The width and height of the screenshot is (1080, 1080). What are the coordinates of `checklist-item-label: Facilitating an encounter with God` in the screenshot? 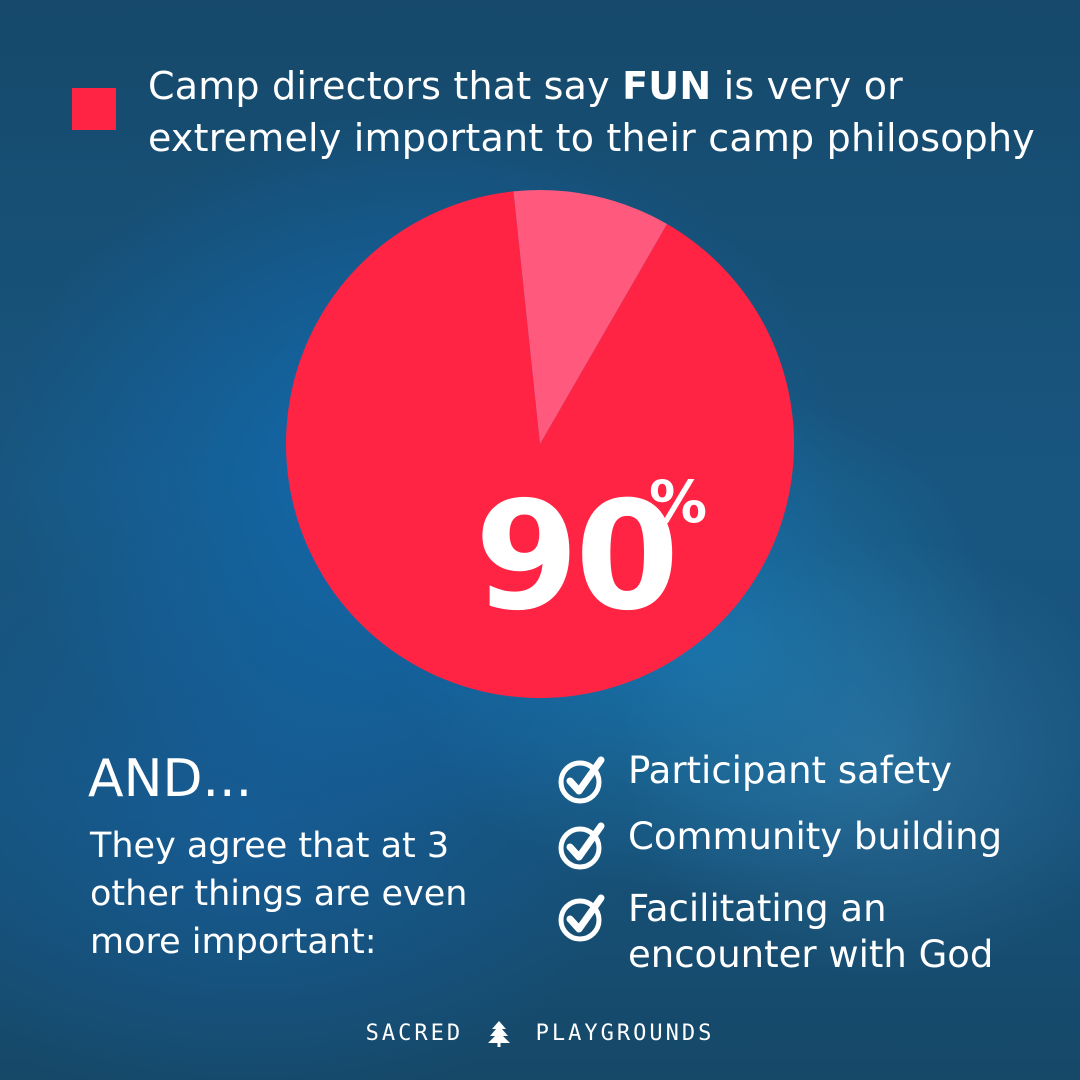 It's located at (811, 931).